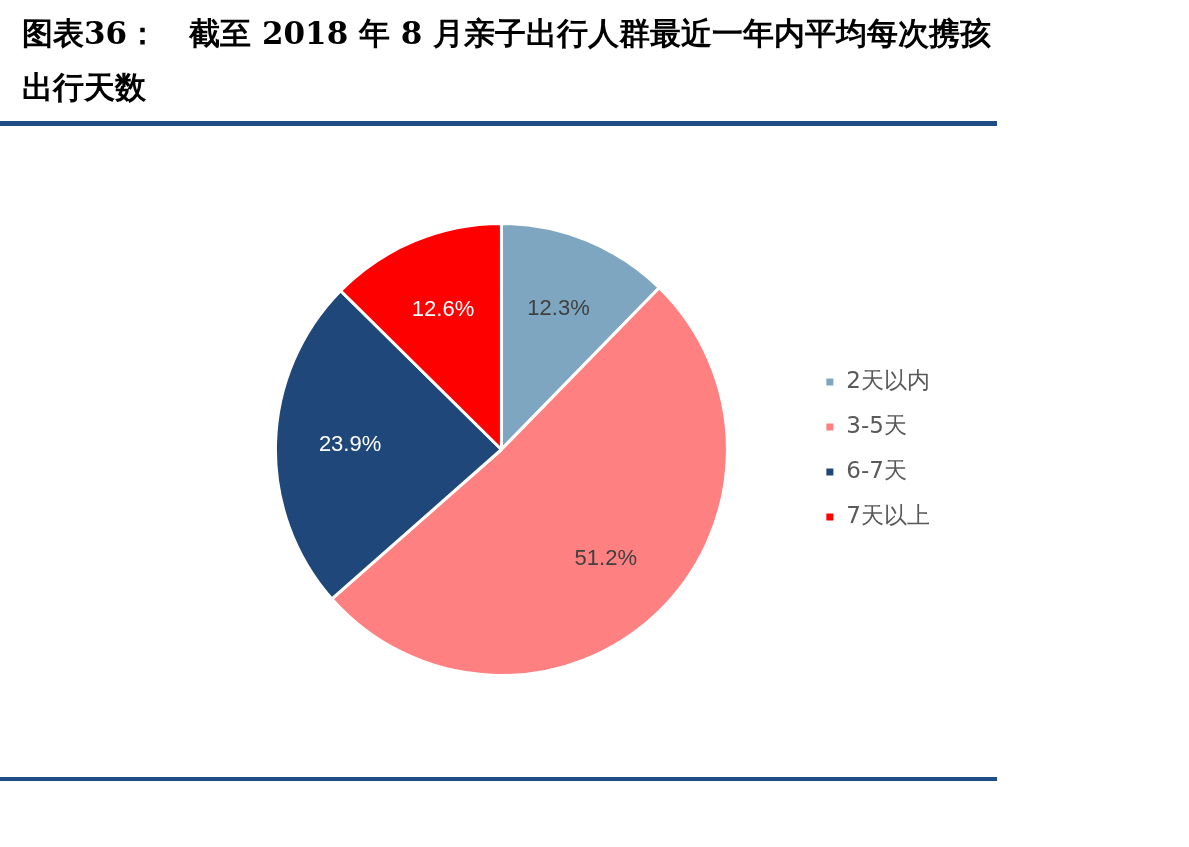 The height and width of the screenshot is (847, 1189). What do you see at coordinates (443, 308) in the screenshot?
I see `data-label: 12.6%` at bounding box center [443, 308].